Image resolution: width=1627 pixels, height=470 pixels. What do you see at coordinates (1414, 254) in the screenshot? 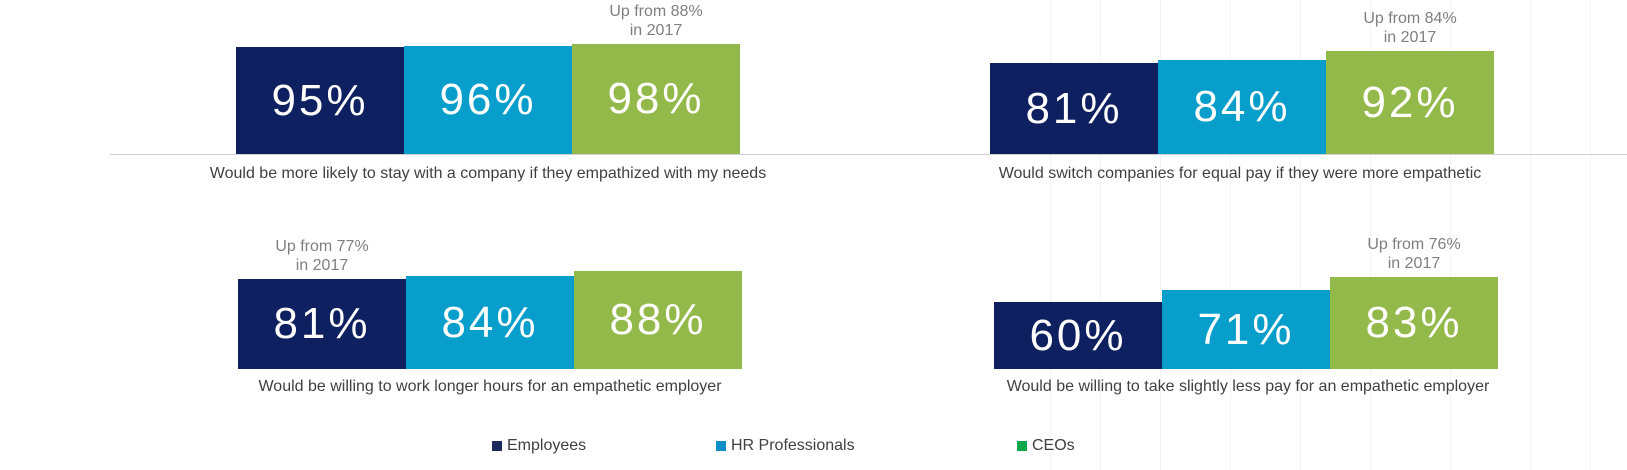
I see `trend-annotation: Up from 76% in 2017` at bounding box center [1414, 254].